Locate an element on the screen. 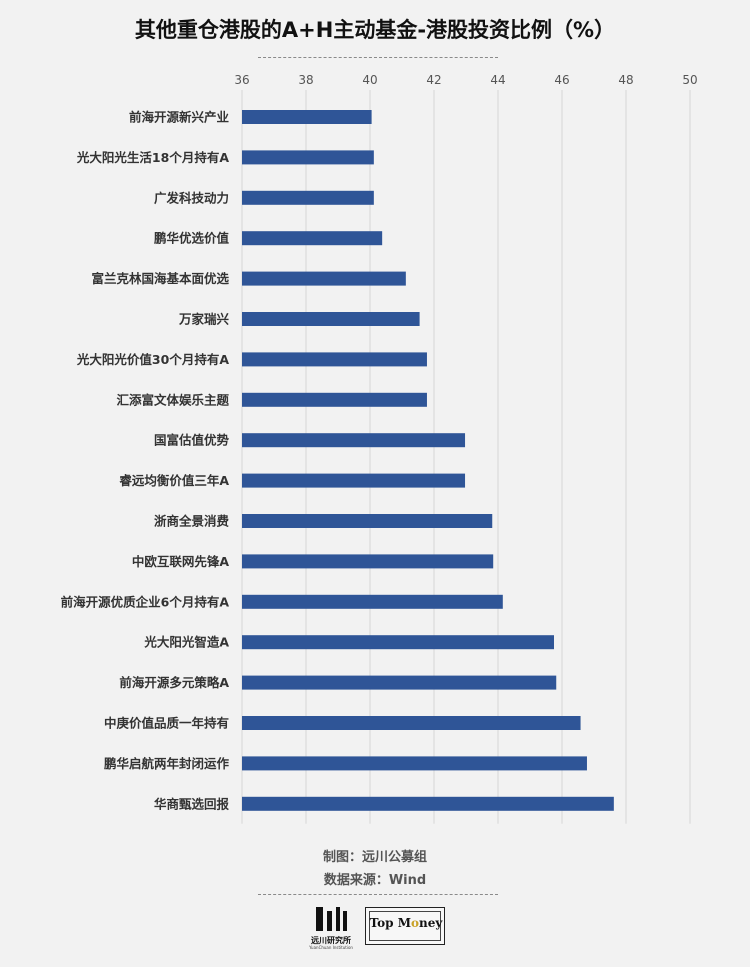  credit-made-by: 制图：远川公募组 is located at coordinates (374, 857).